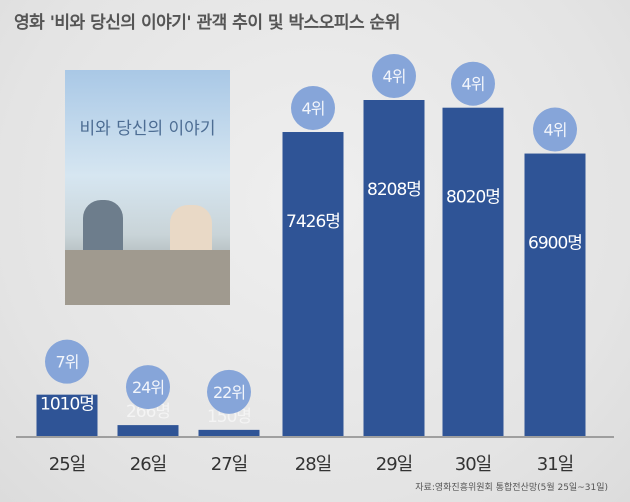 The height and width of the screenshot is (502, 630). I want to click on bar-27일, so click(229, 432).